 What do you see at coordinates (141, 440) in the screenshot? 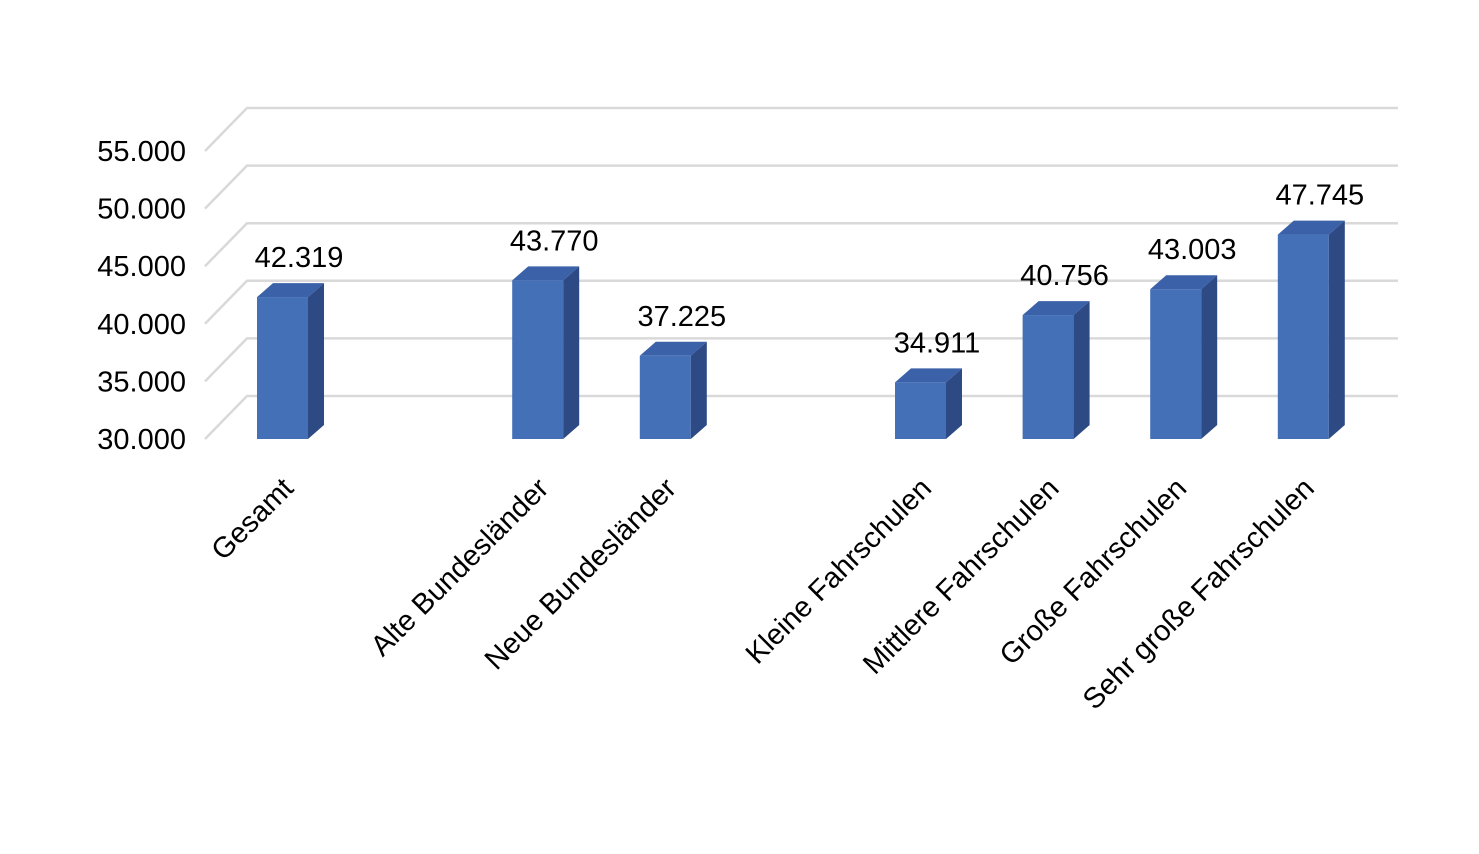
I see `y-tick-label: 30.000` at bounding box center [141, 440].